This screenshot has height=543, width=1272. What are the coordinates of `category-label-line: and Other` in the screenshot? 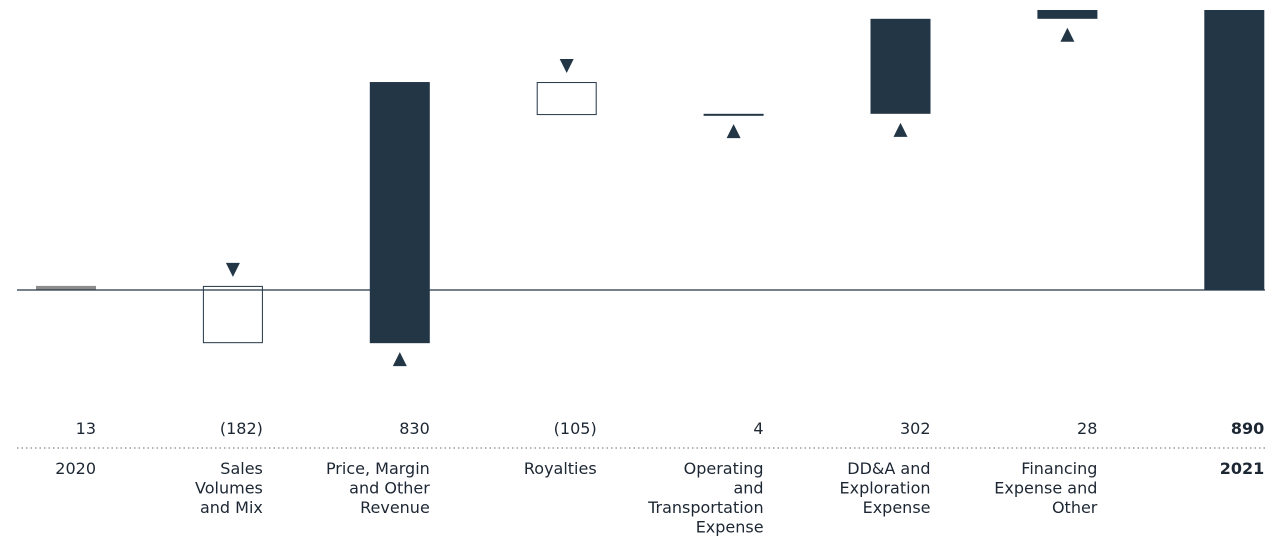 It's located at (389, 488).